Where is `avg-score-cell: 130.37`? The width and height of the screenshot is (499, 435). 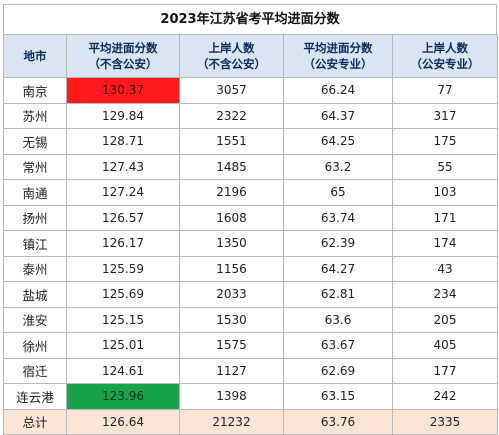
avg-score-cell: 130.37 is located at coordinates (123, 90).